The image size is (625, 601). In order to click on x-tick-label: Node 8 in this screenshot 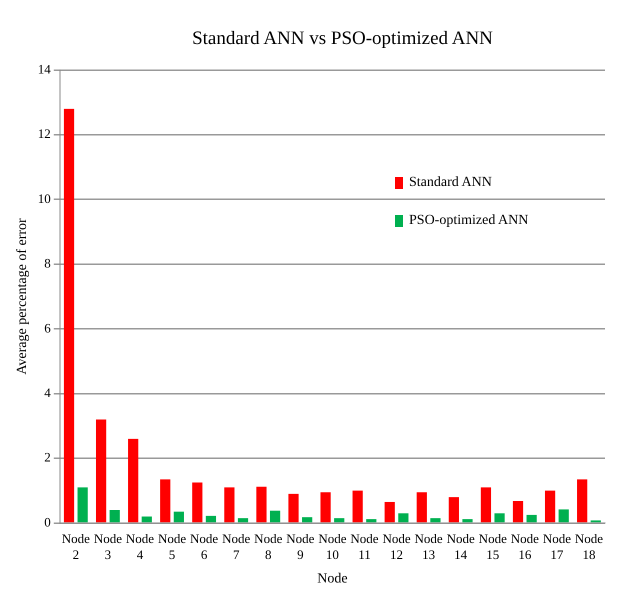, I will do `click(268, 546)`.